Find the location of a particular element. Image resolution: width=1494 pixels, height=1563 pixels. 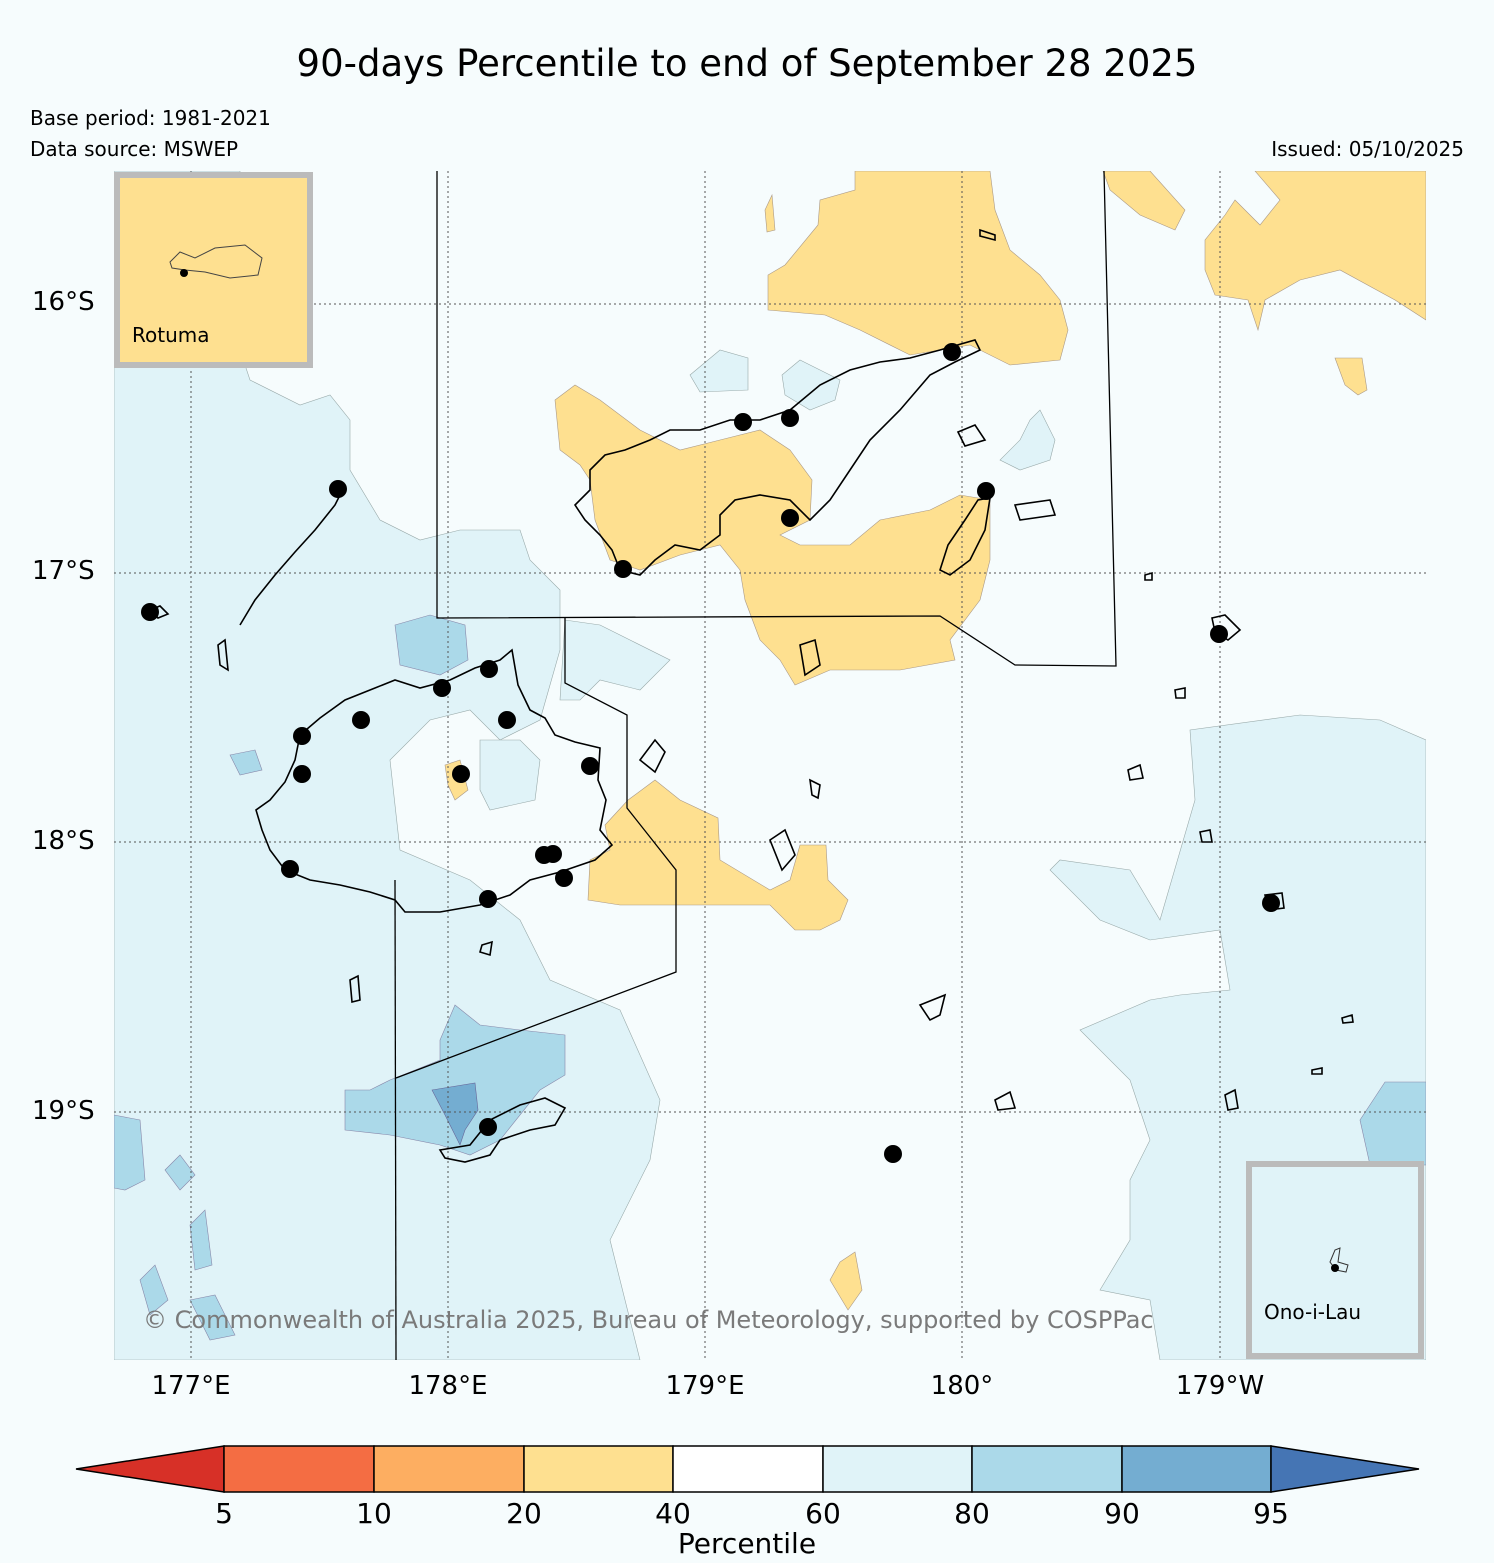

lon-label-178e: 178°E is located at coordinates (448, 1386).